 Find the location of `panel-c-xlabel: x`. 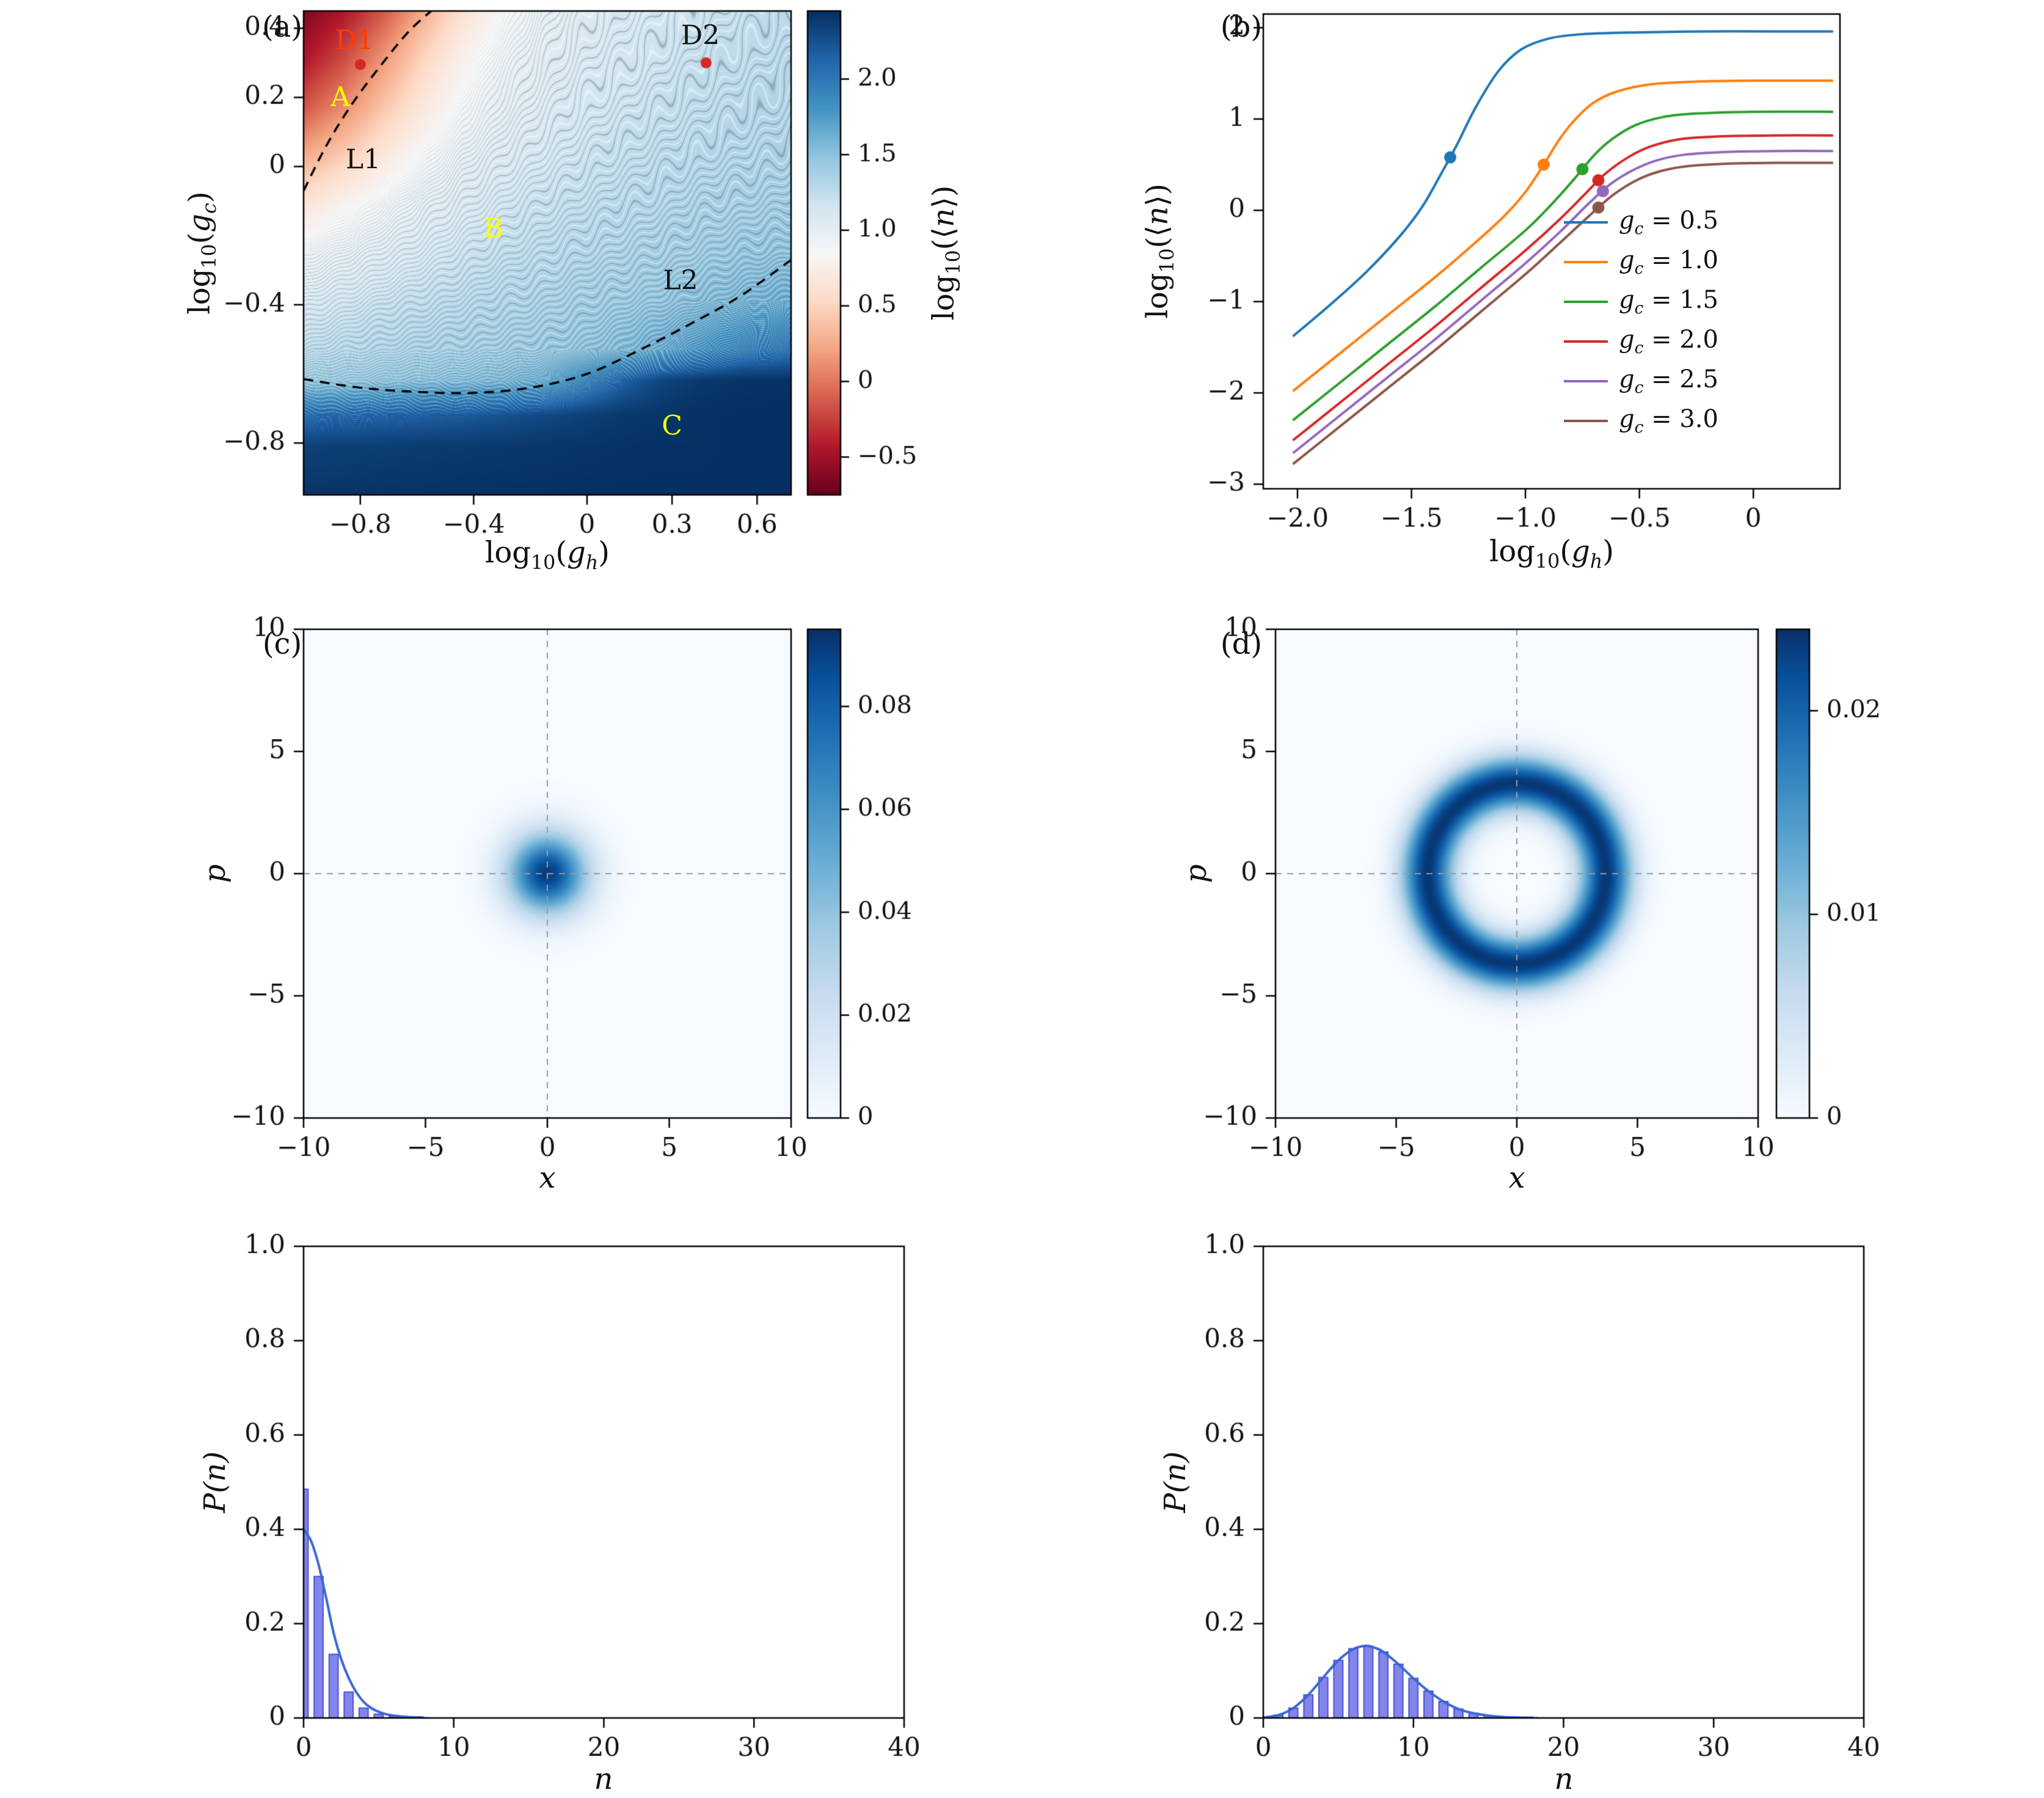

panel-c-xlabel: x is located at coordinates (547, 1178).